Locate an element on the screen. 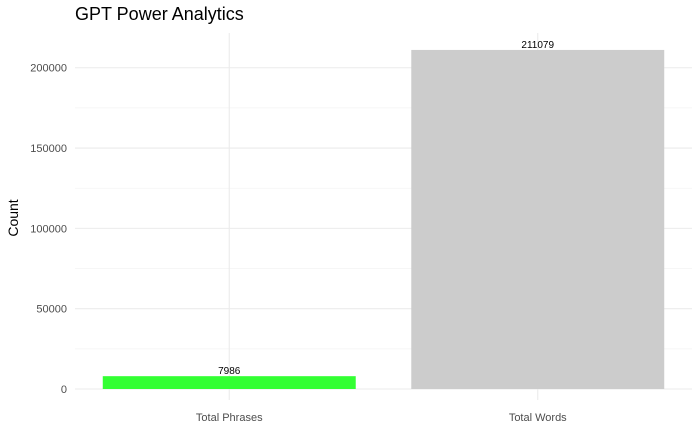 Image resolution: width=700 pixels, height=432 pixels. y-tick-label: 150000 is located at coordinates (48, 149).